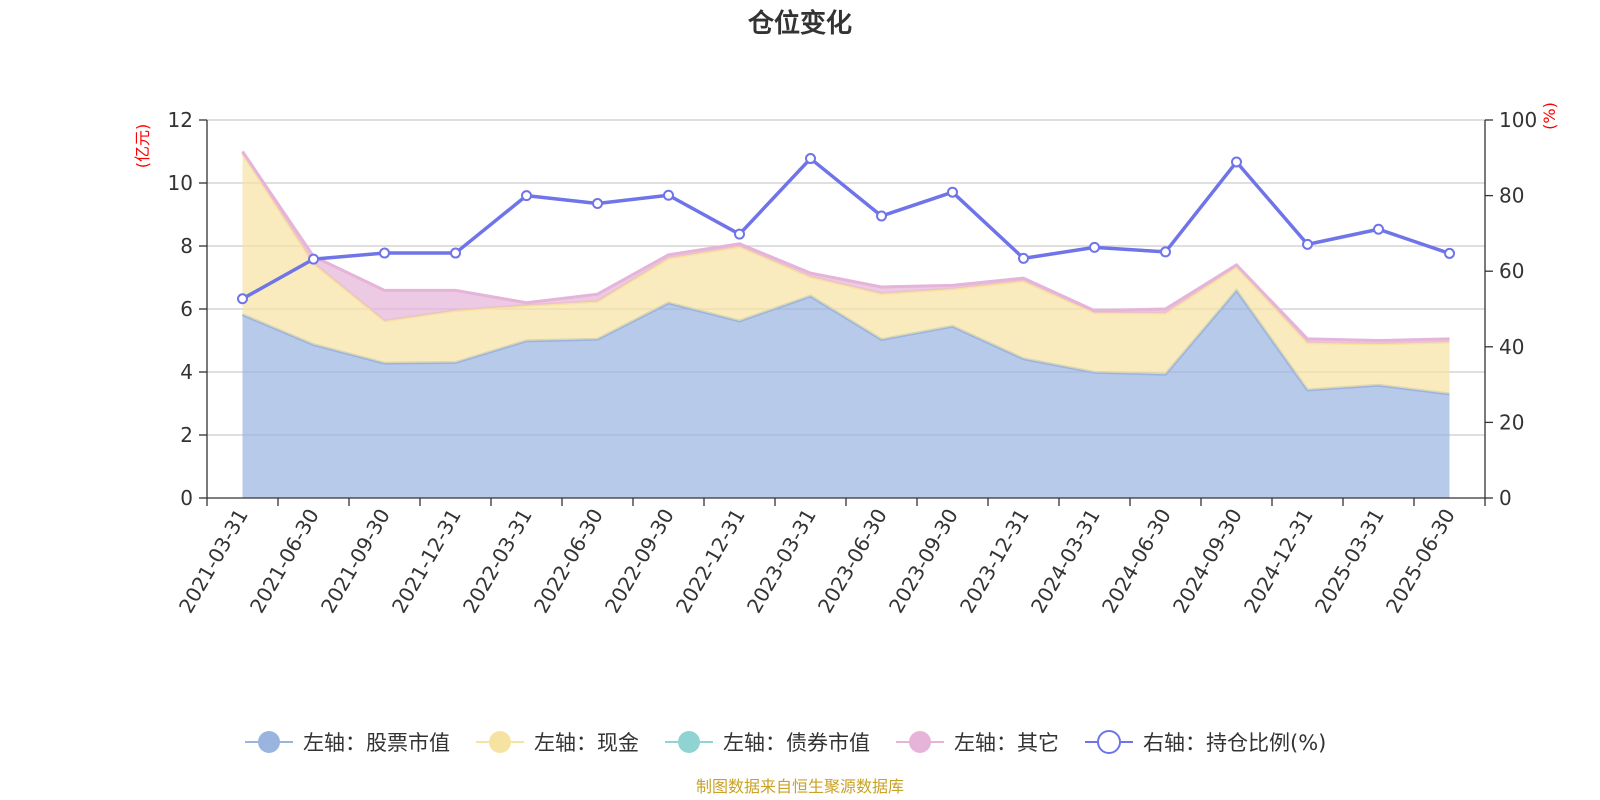  Describe the element at coordinates (1278, 561) in the screenshot. I see `x-axis-tick-label: 2024-12-31` at that location.